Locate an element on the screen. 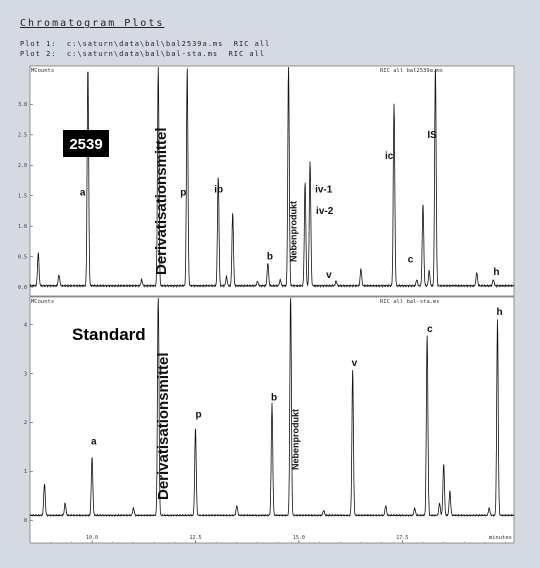 The height and width of the screenshot is (568, 540). sample-label-box is located at coordinates (86, 143).